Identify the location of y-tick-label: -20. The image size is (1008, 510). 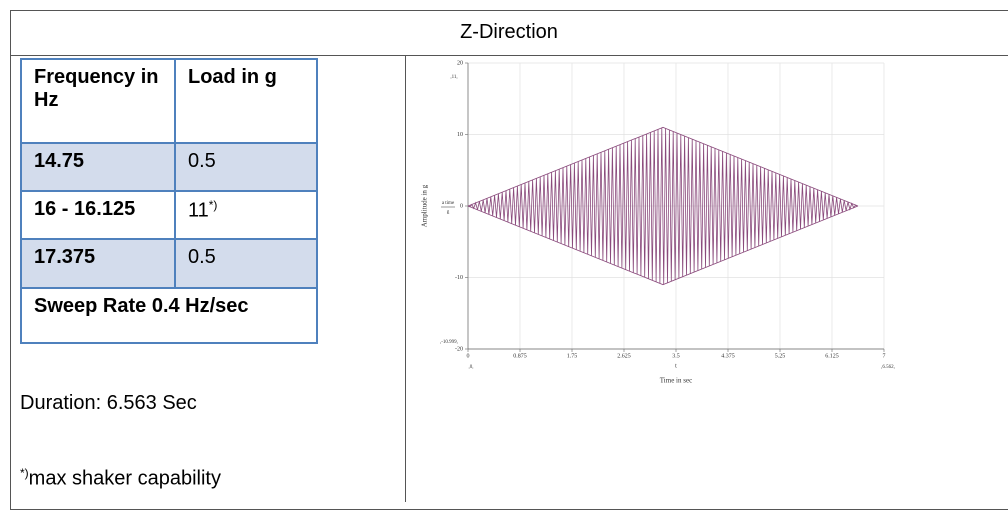
(459, 349).